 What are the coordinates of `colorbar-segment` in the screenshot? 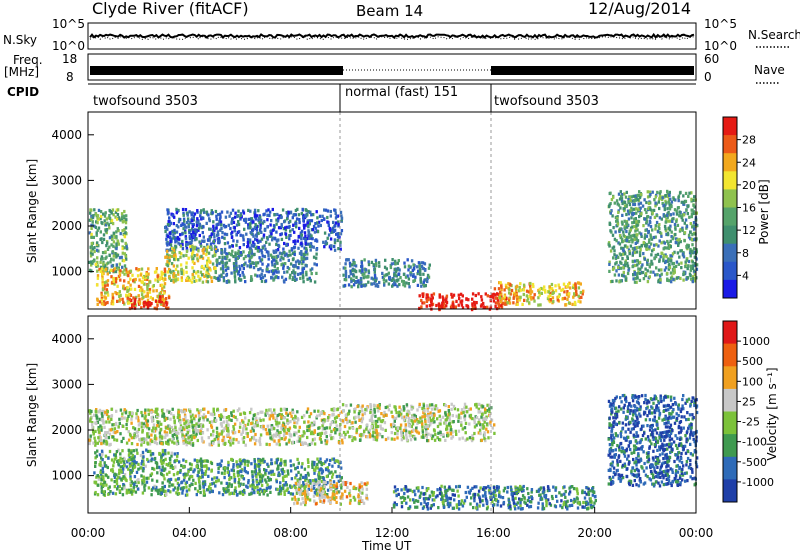 It's located at (730, 126).